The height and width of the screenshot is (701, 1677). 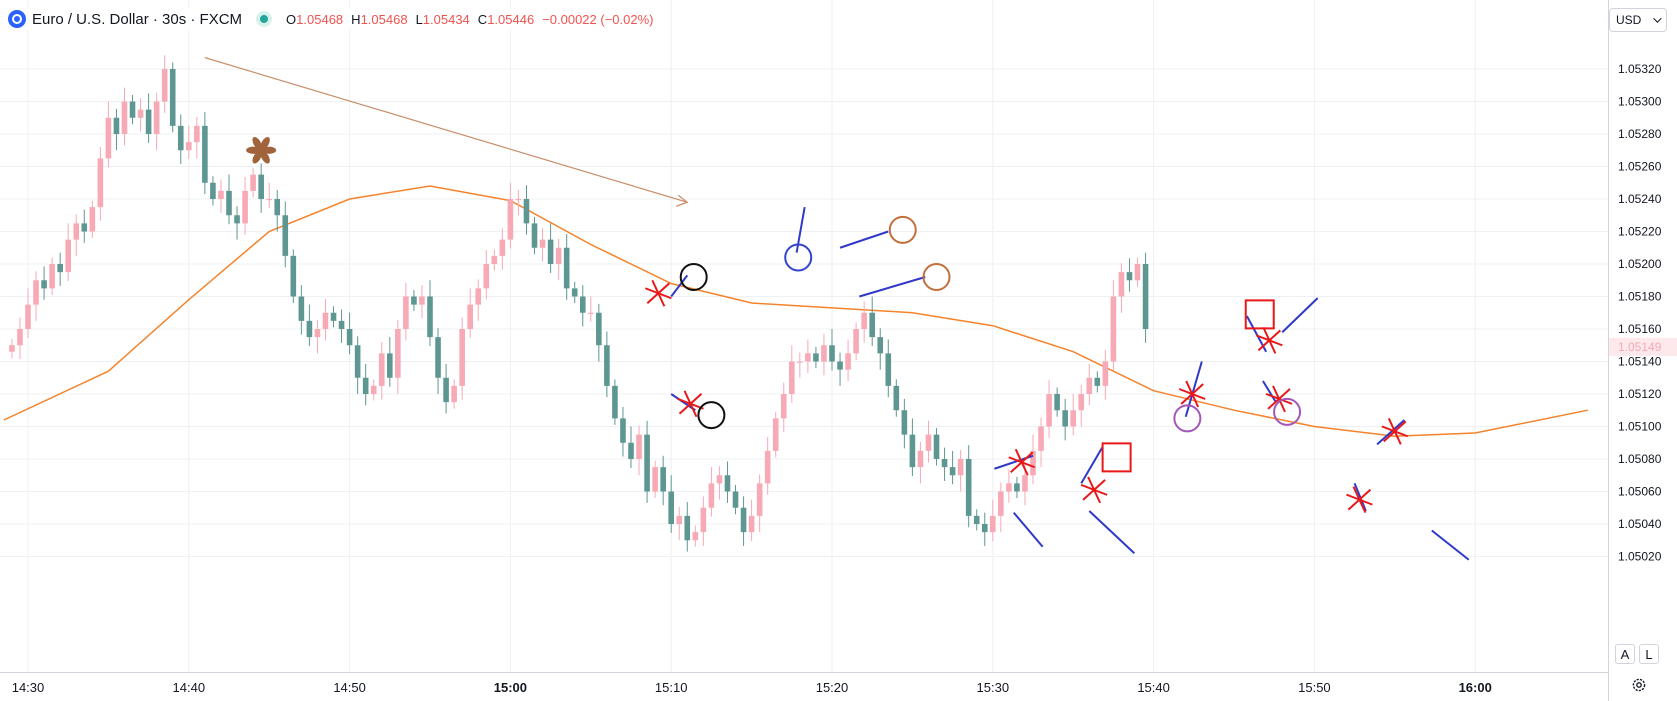 What do you see at coordinates (1640, 232) in the screenshot?
I see `price-tick-label: 1.05220` at bounding box center [1640, 232].